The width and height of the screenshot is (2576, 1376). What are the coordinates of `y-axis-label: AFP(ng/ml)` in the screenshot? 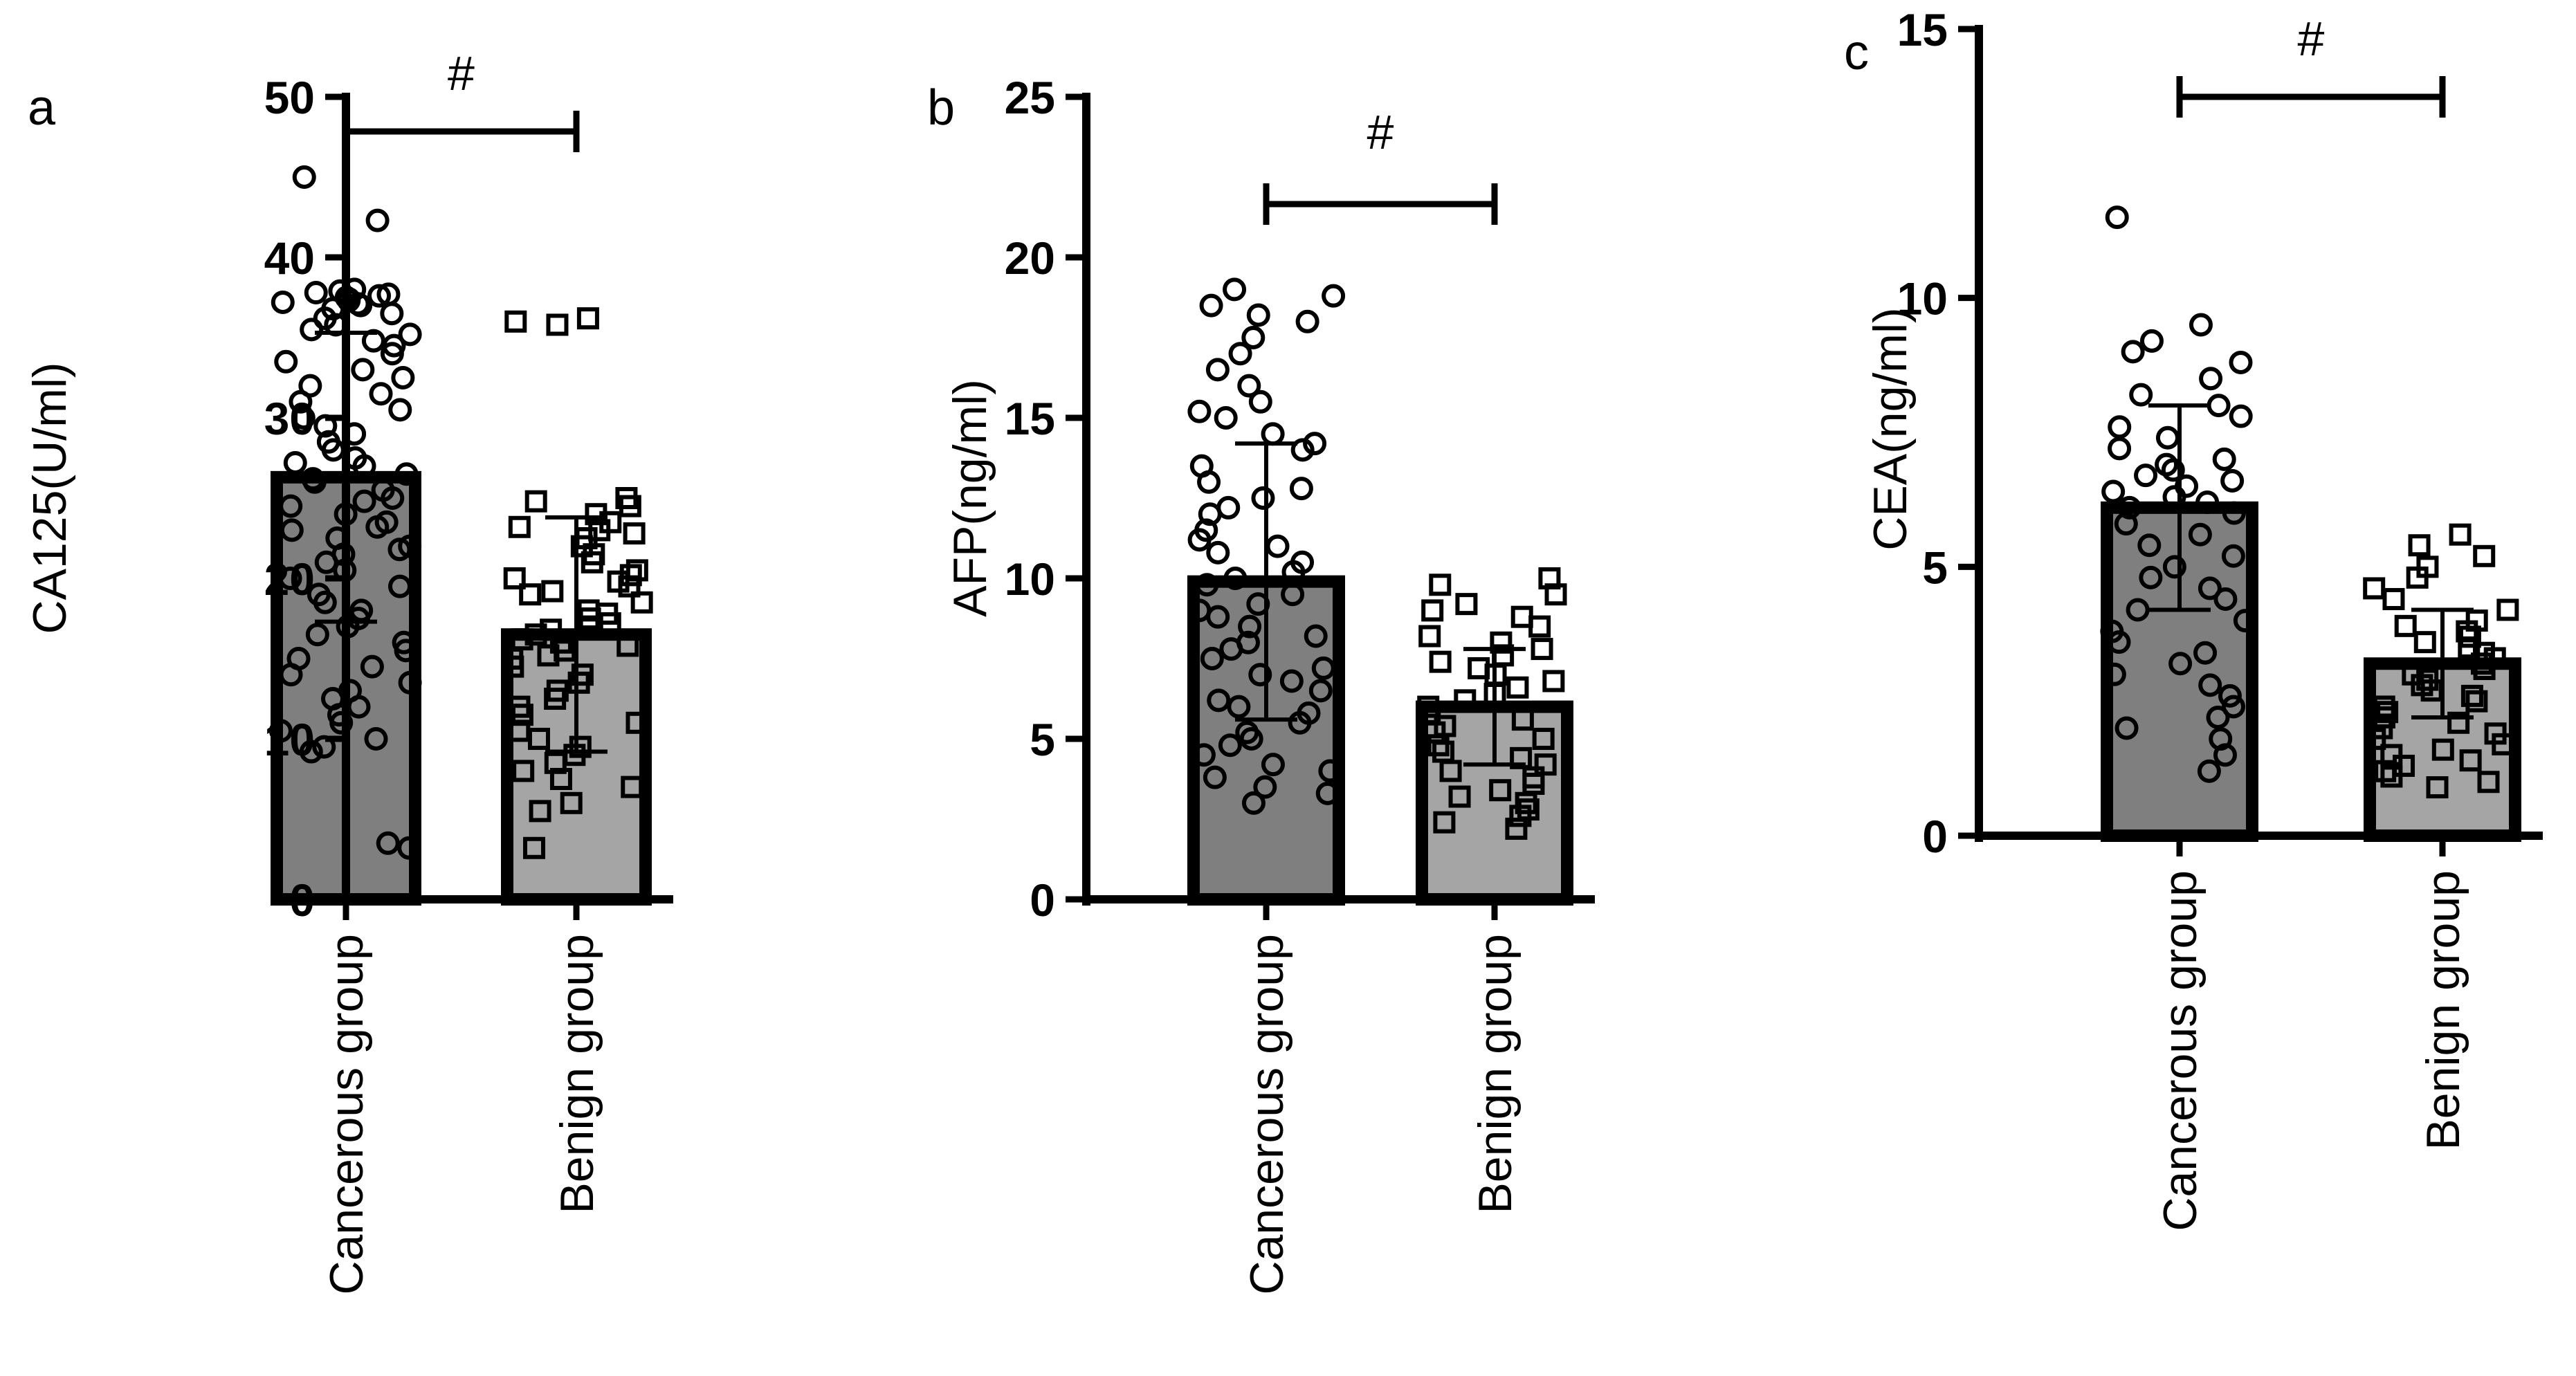 It's located at (970, 498).